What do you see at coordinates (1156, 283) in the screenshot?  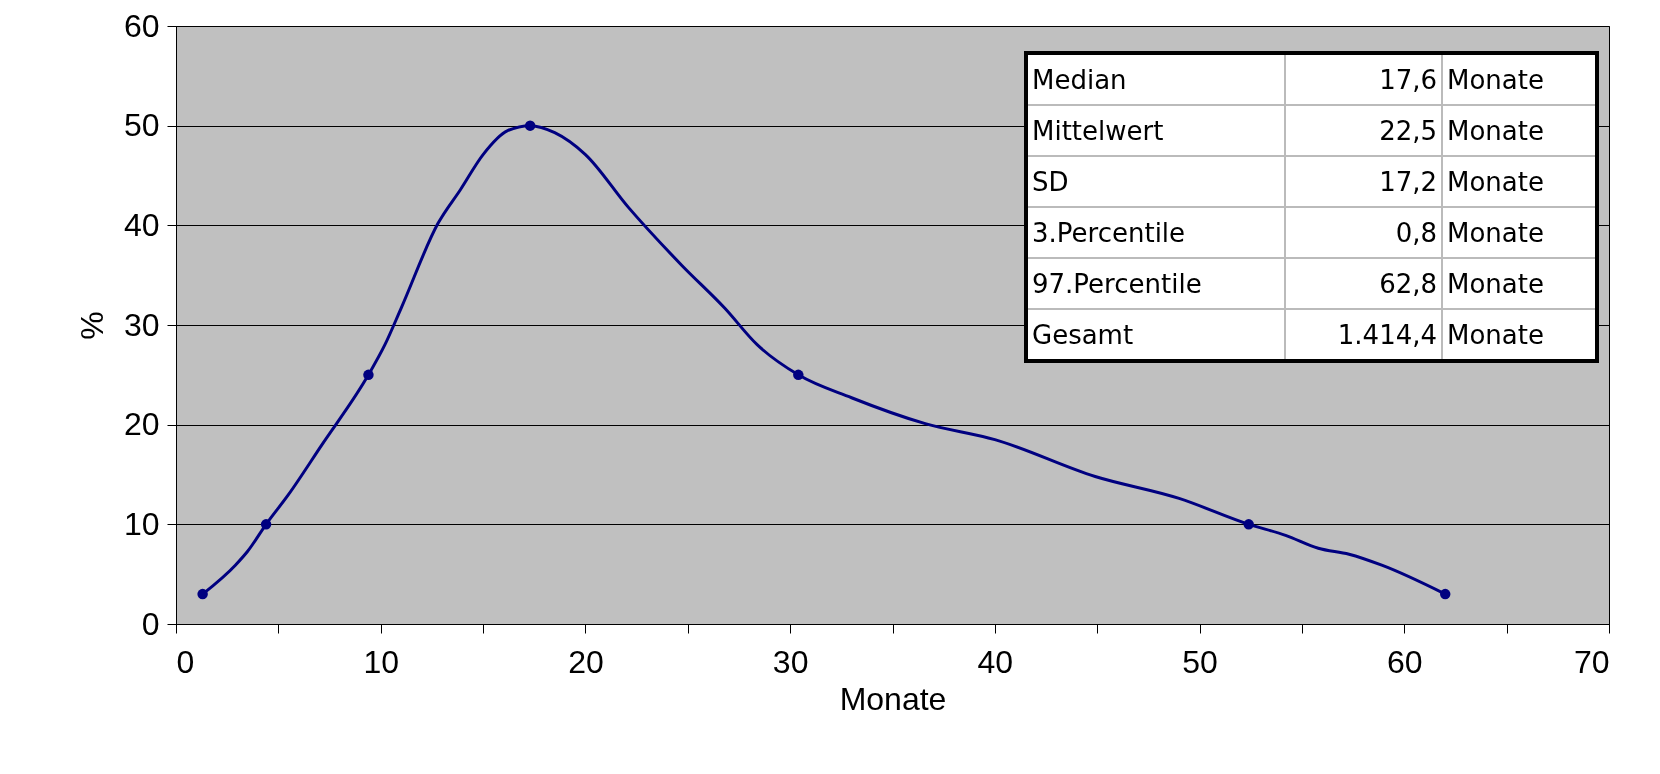 I see `annotation: 97.Percentile` at bounding box center [1156, 283].